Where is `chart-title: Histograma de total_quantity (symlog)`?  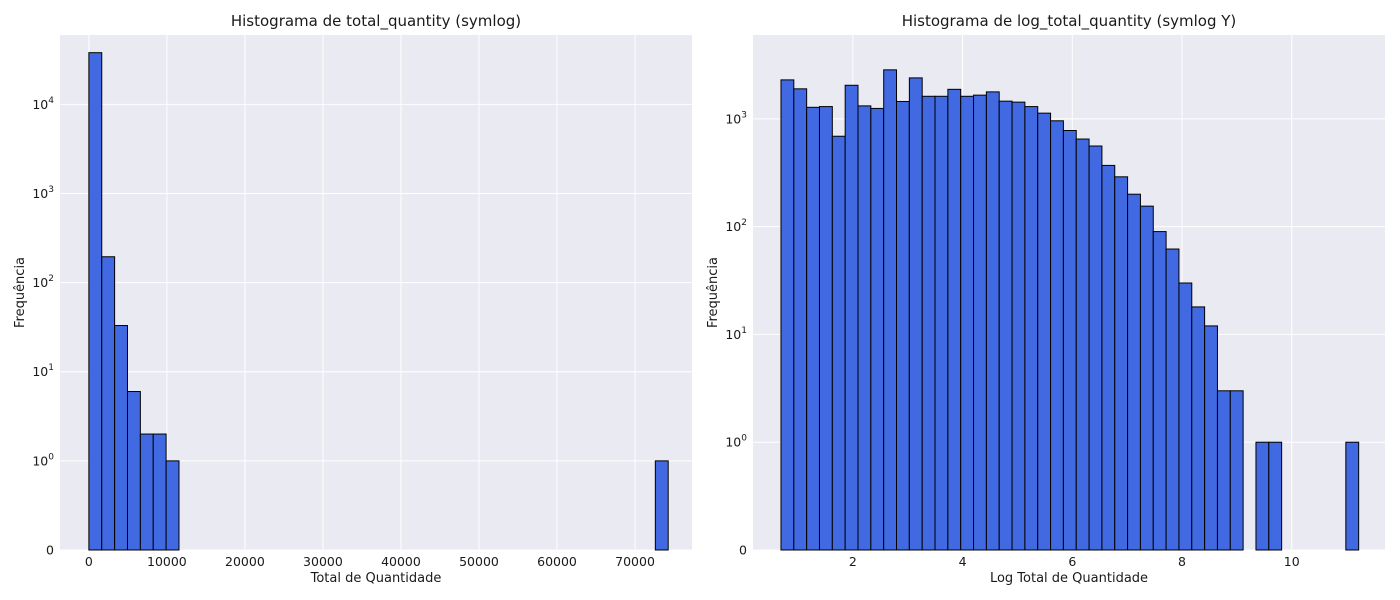
chart-title: Histograma de total_quantity (symlog) is located at coordinates (376, 21).